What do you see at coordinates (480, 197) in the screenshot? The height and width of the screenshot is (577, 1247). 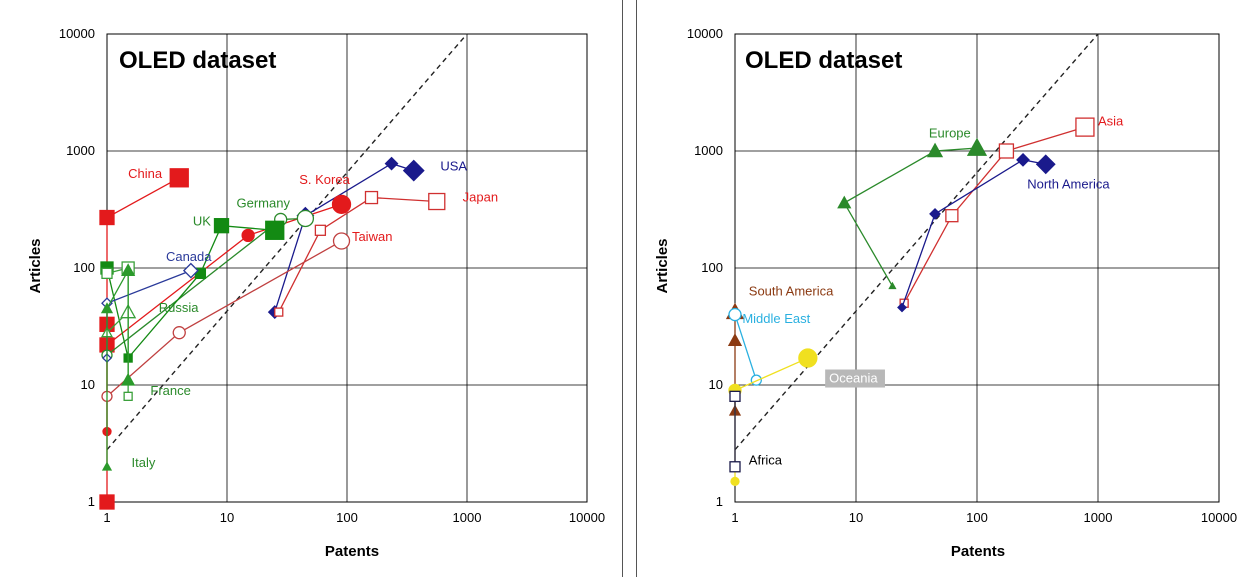 I see `series-label: Japan` at bounding box center [480, 197].